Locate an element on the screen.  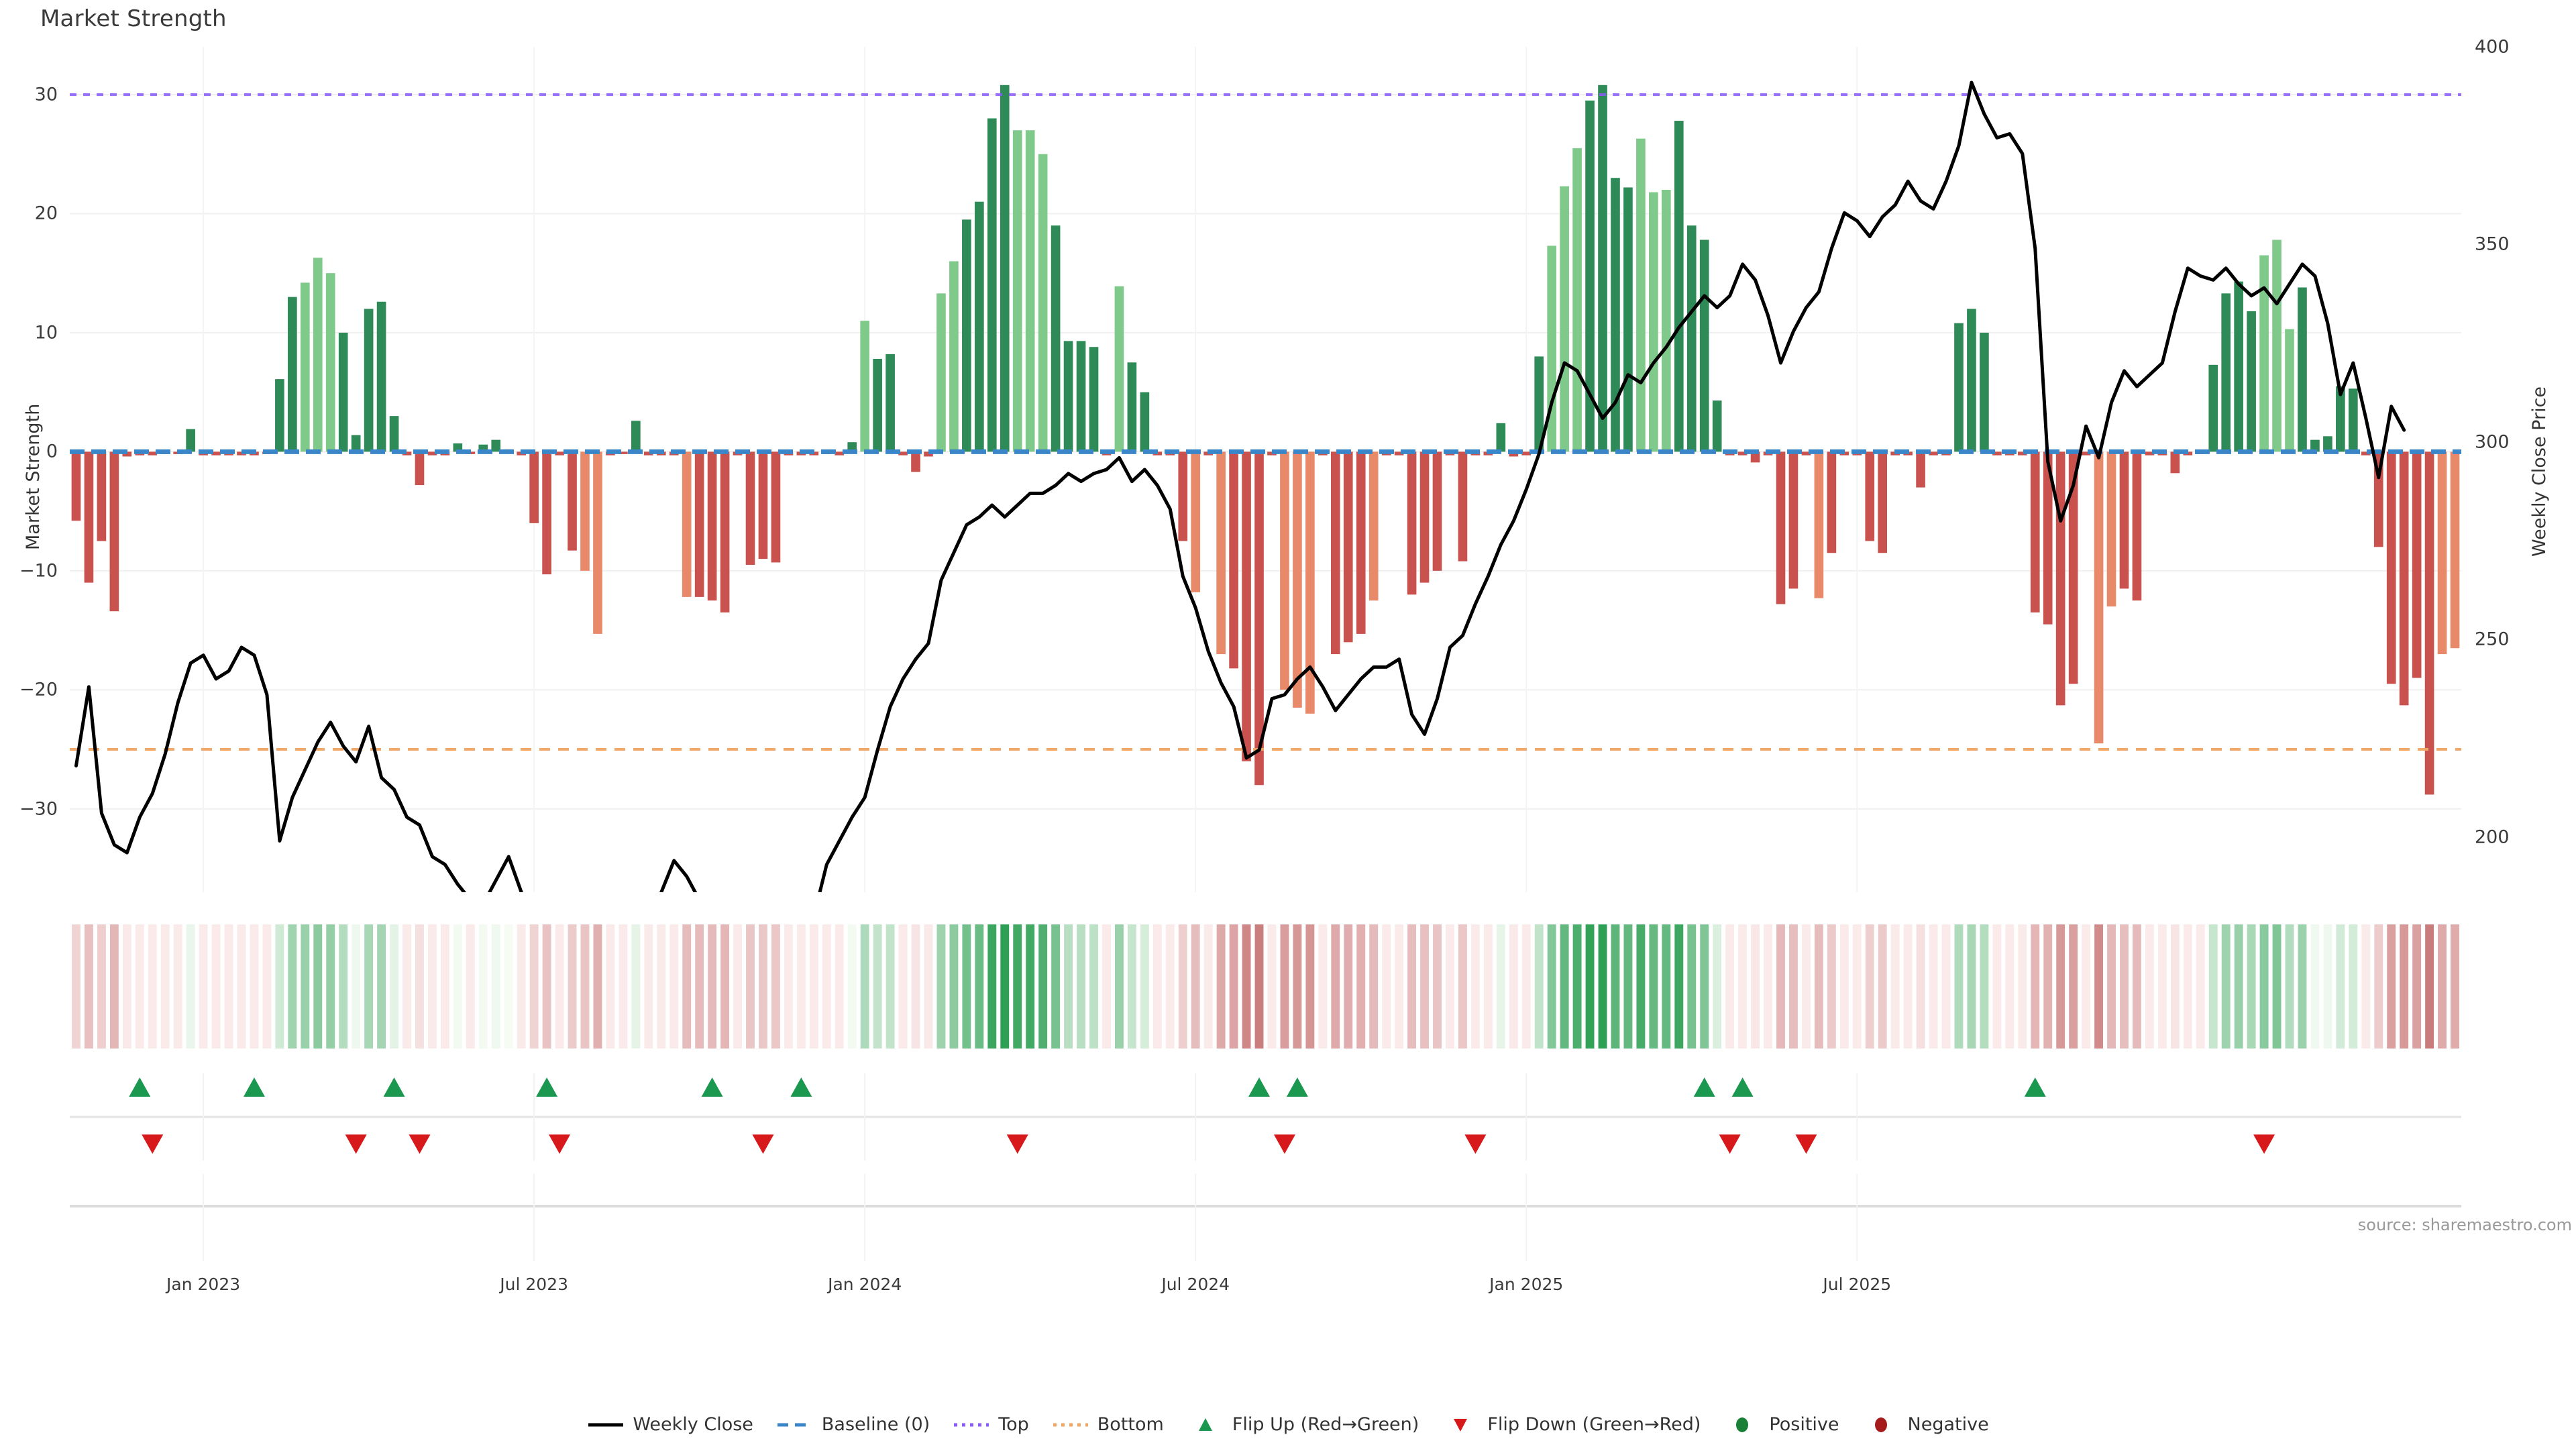
legend-item: Flip Up (Red→Green) is located at coordinates (1303, 1424).